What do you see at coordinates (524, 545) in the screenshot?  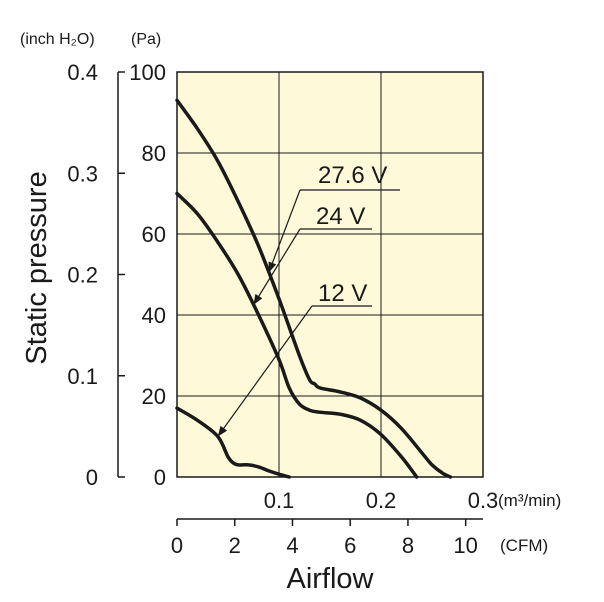 I see `cfm-unit-label: (CFM)` at bounding box center [524, 545].